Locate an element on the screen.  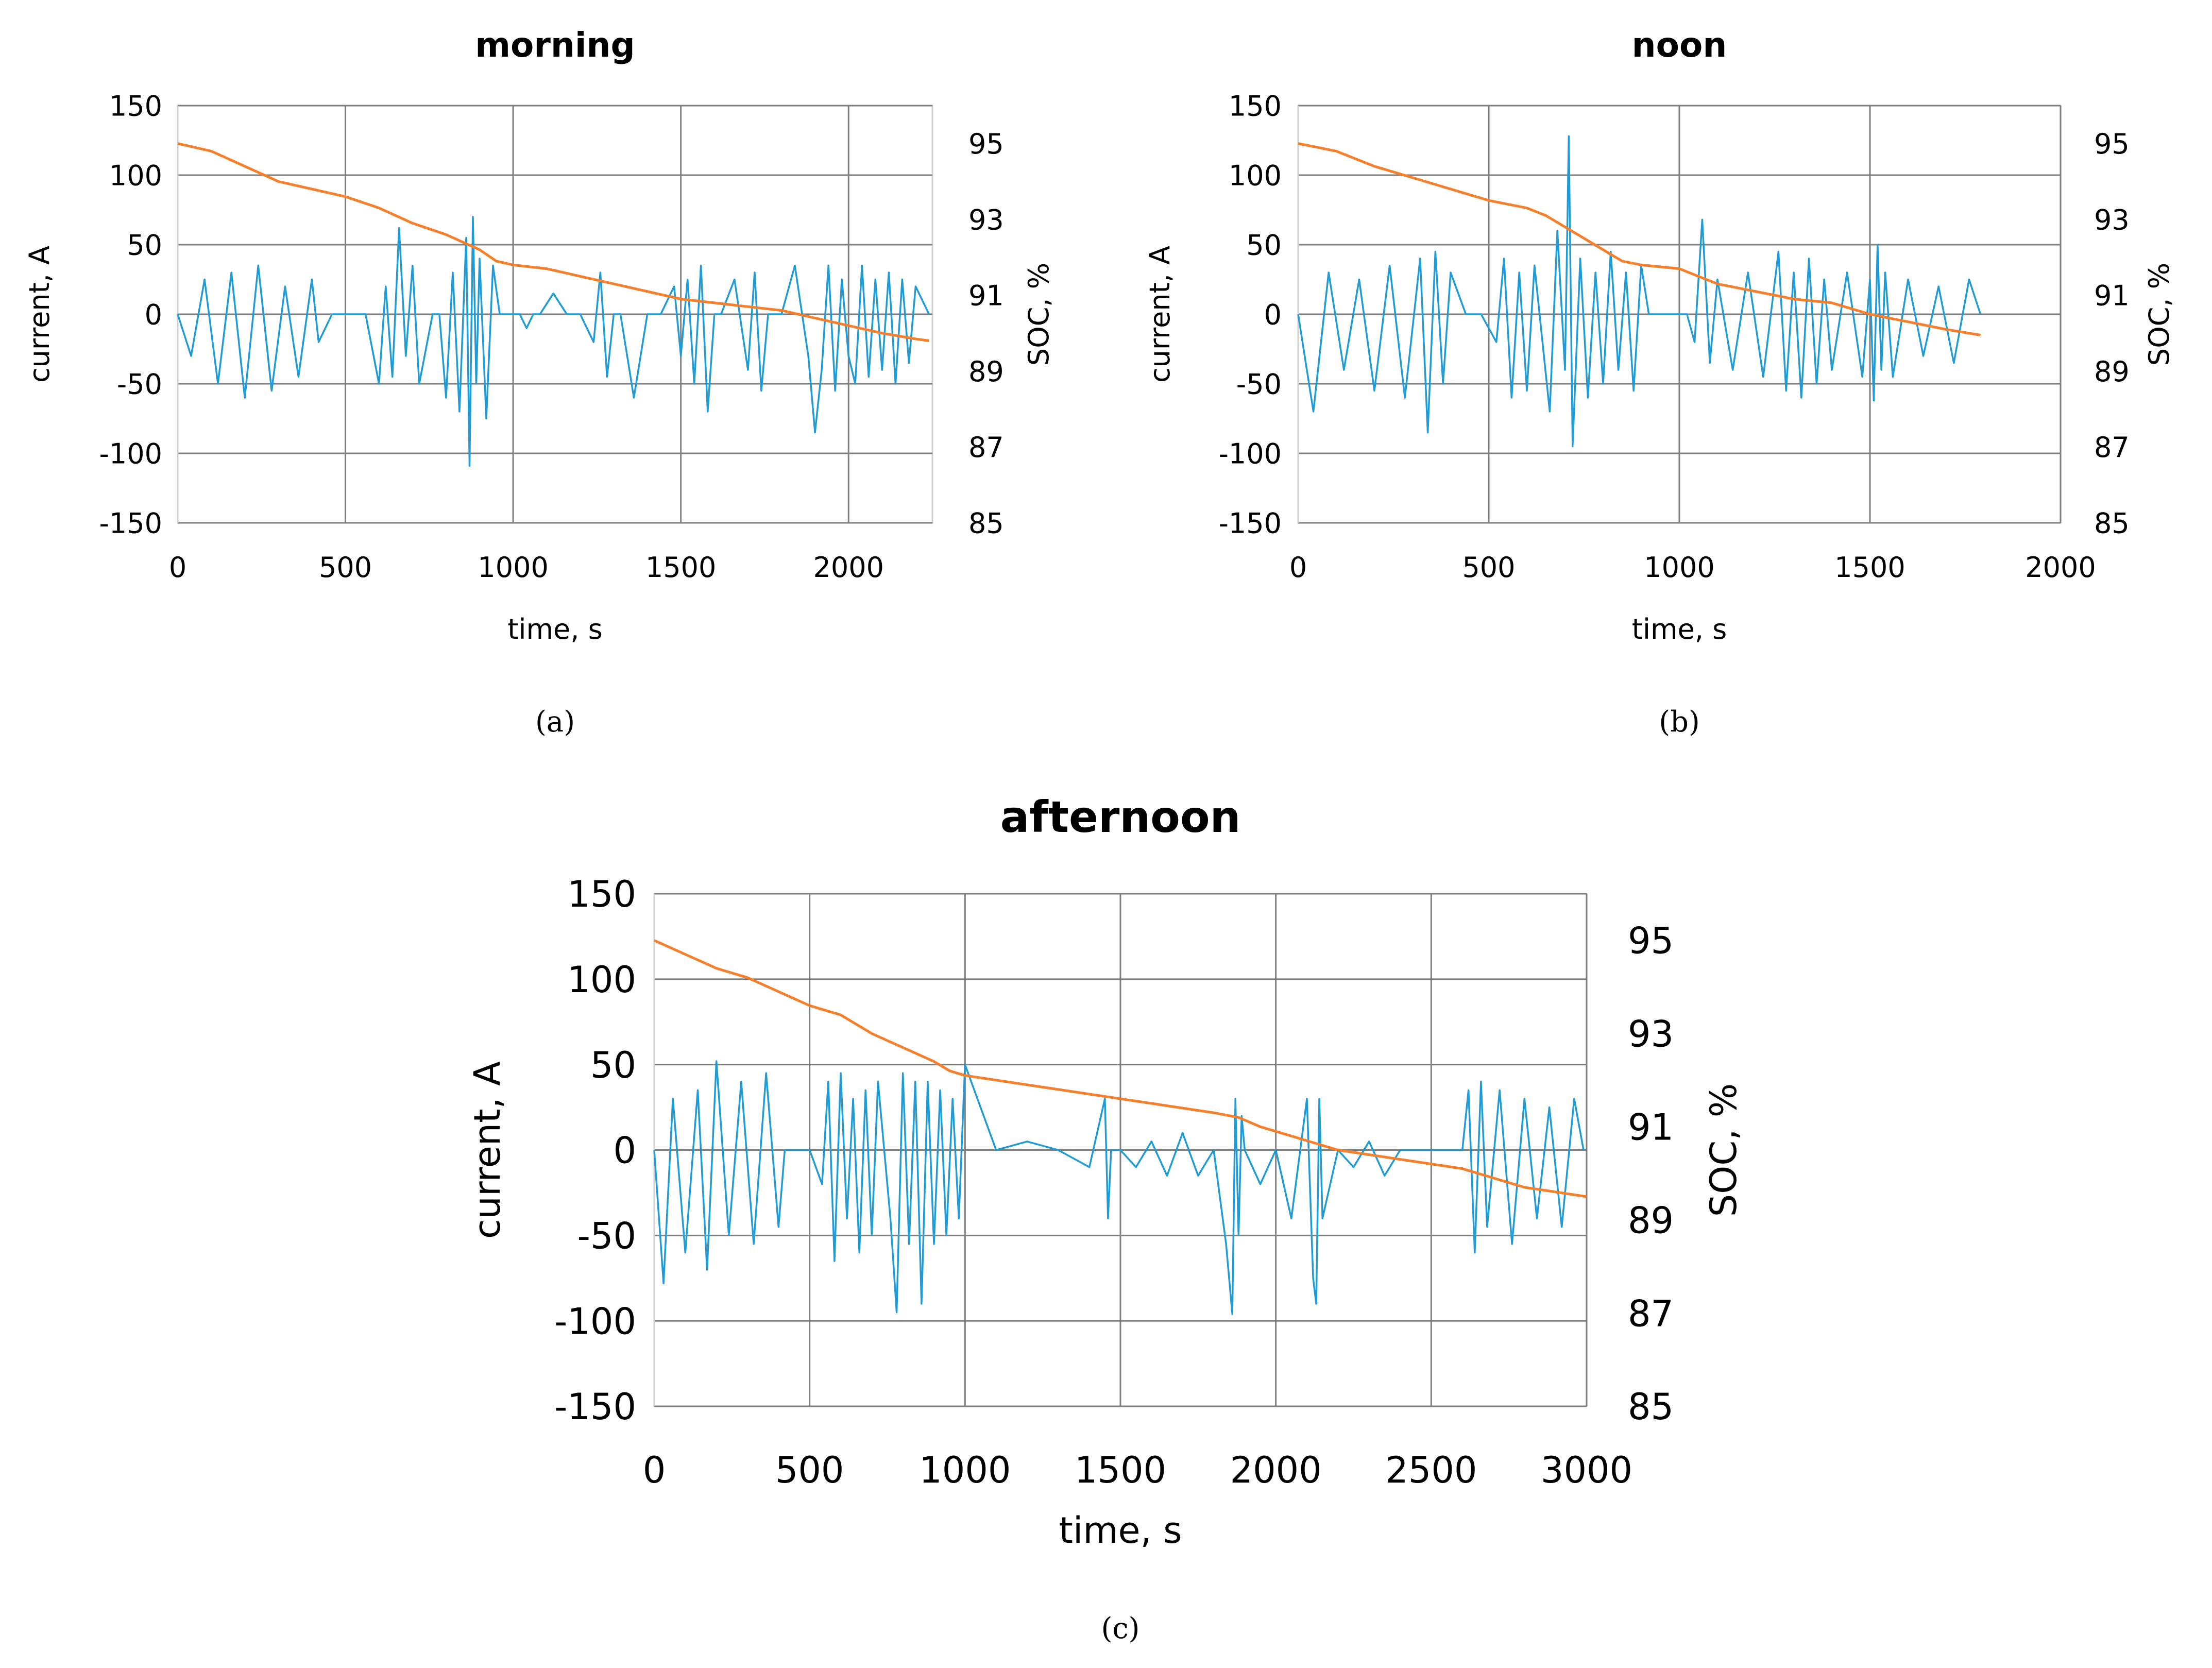
panel-caption: (a) is located at coordinates (555, 722).